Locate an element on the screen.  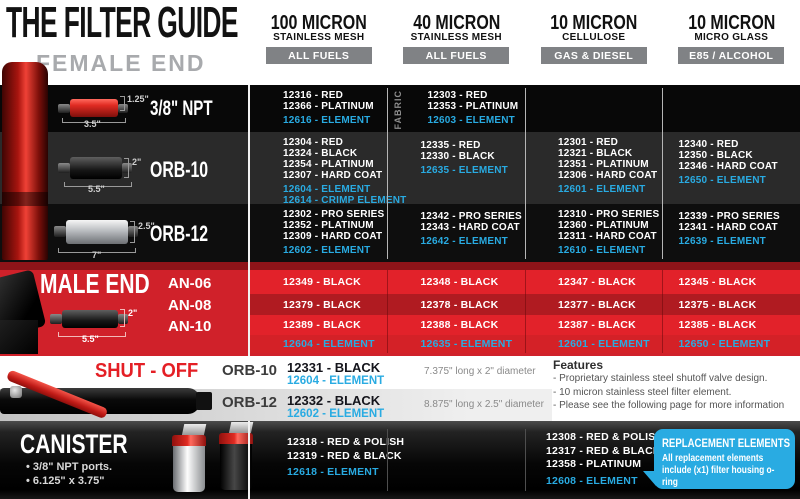
cell-40-micron: 12378 - BLACK is located at coordinates (459, 304).